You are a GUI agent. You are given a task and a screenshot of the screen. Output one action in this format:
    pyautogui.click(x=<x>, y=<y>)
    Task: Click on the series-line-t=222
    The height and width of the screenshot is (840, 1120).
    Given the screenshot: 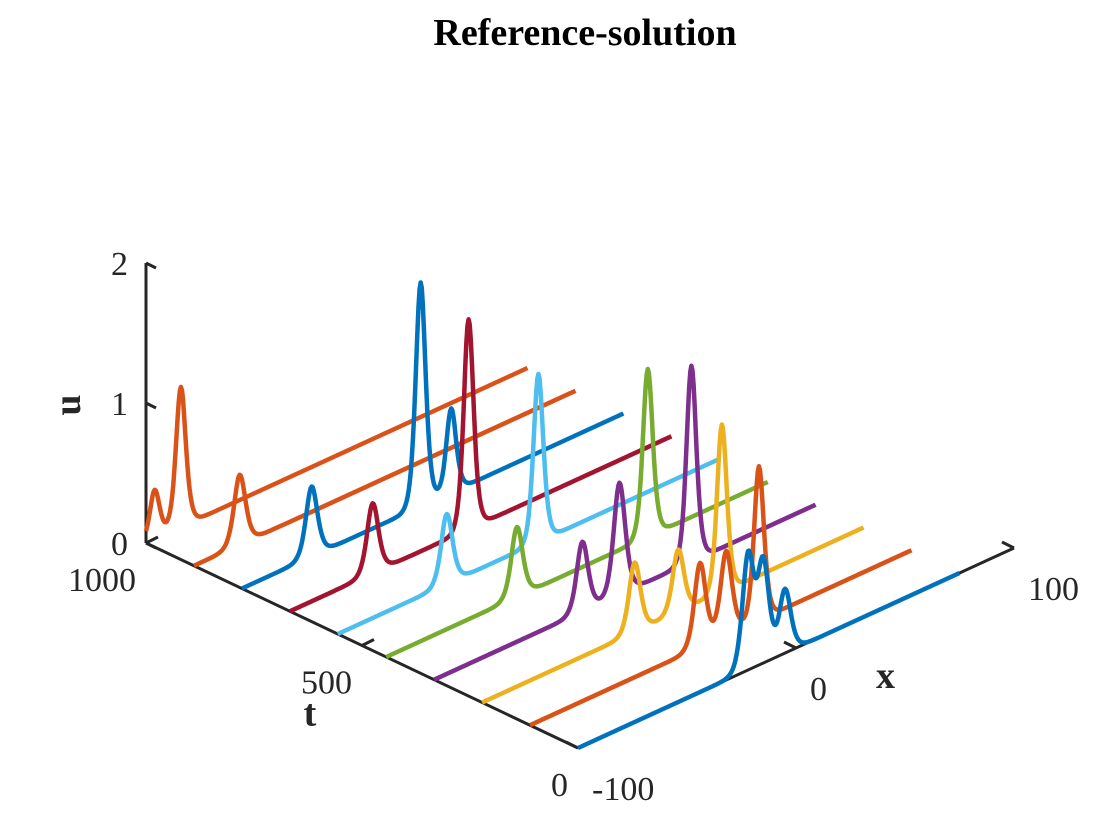 What is the action you would take?
    pyautogui.click(x=672, y=563)
    